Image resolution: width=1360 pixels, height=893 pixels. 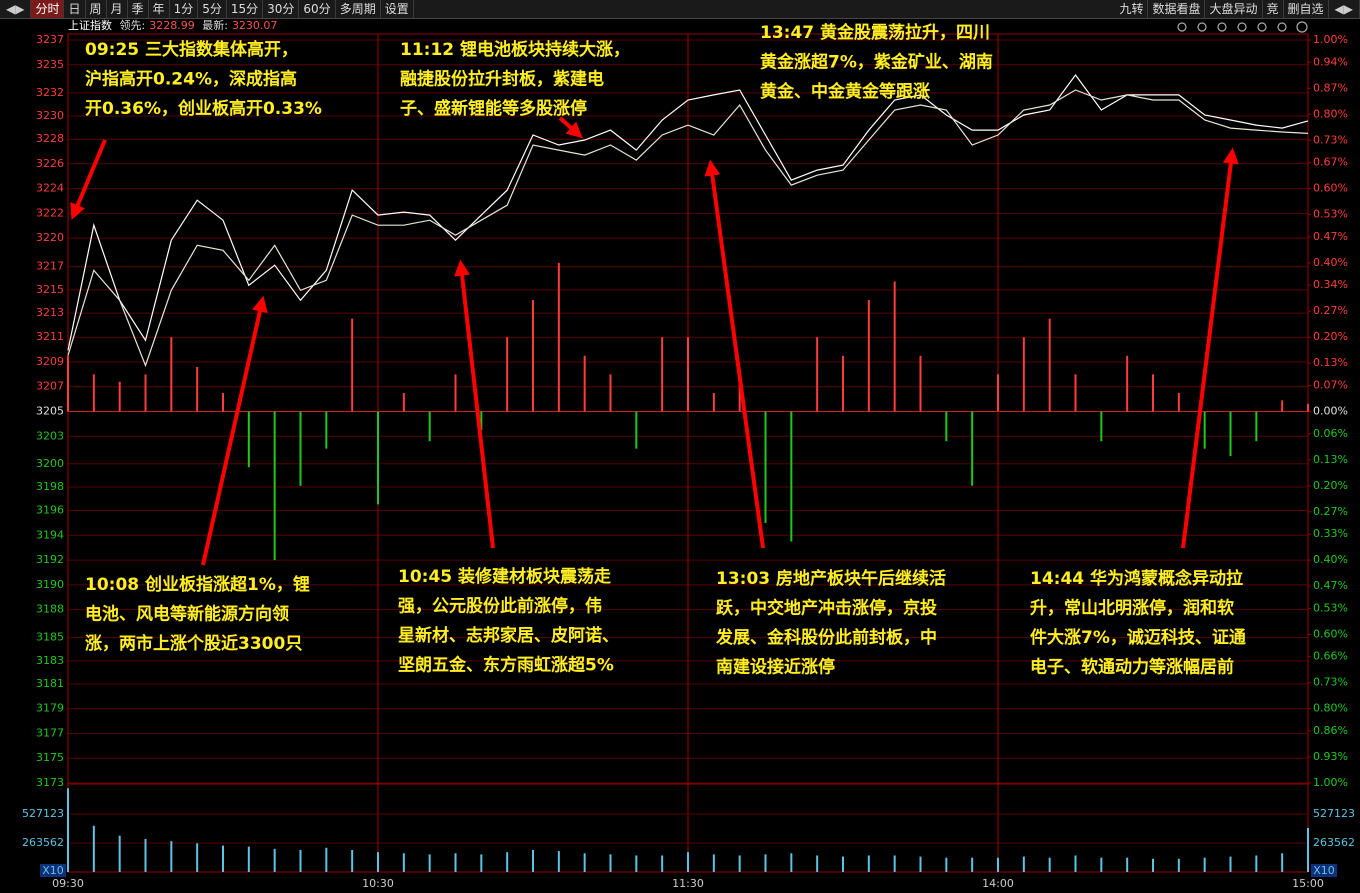 I want to click on tab: 分时, so click(x=48, y=9).